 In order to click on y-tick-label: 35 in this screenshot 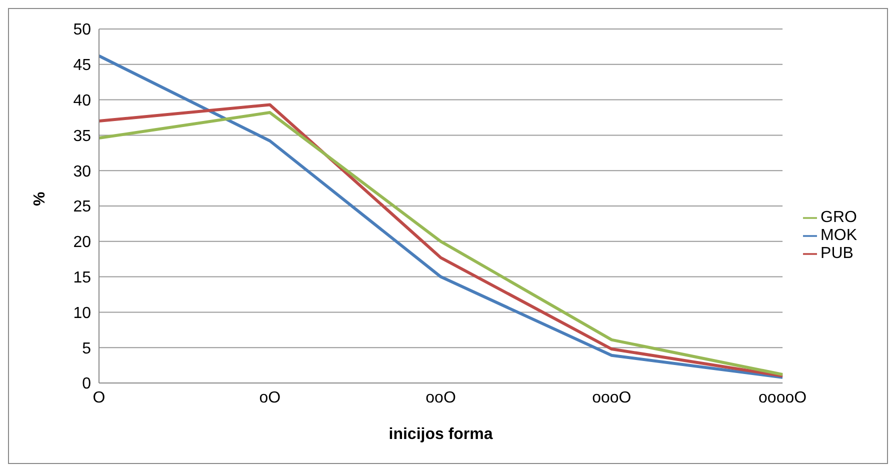, I will do `click(82, 136)`.